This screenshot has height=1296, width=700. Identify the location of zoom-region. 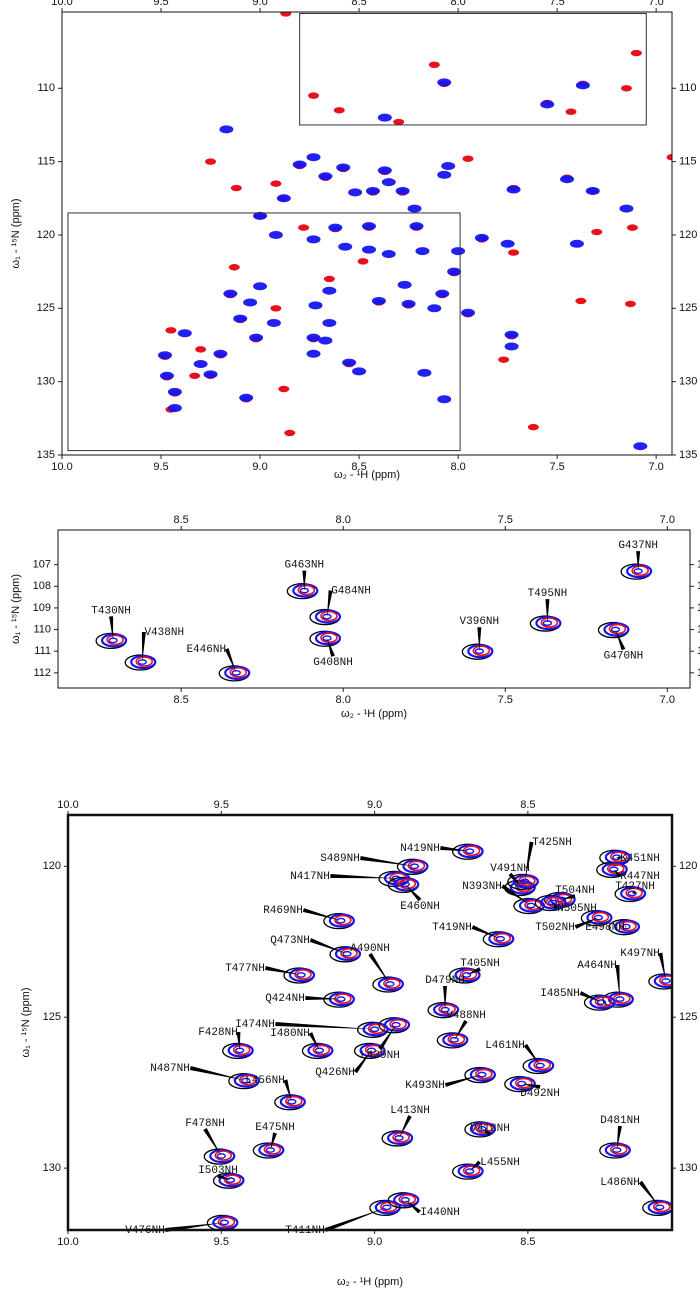
(264, 332).